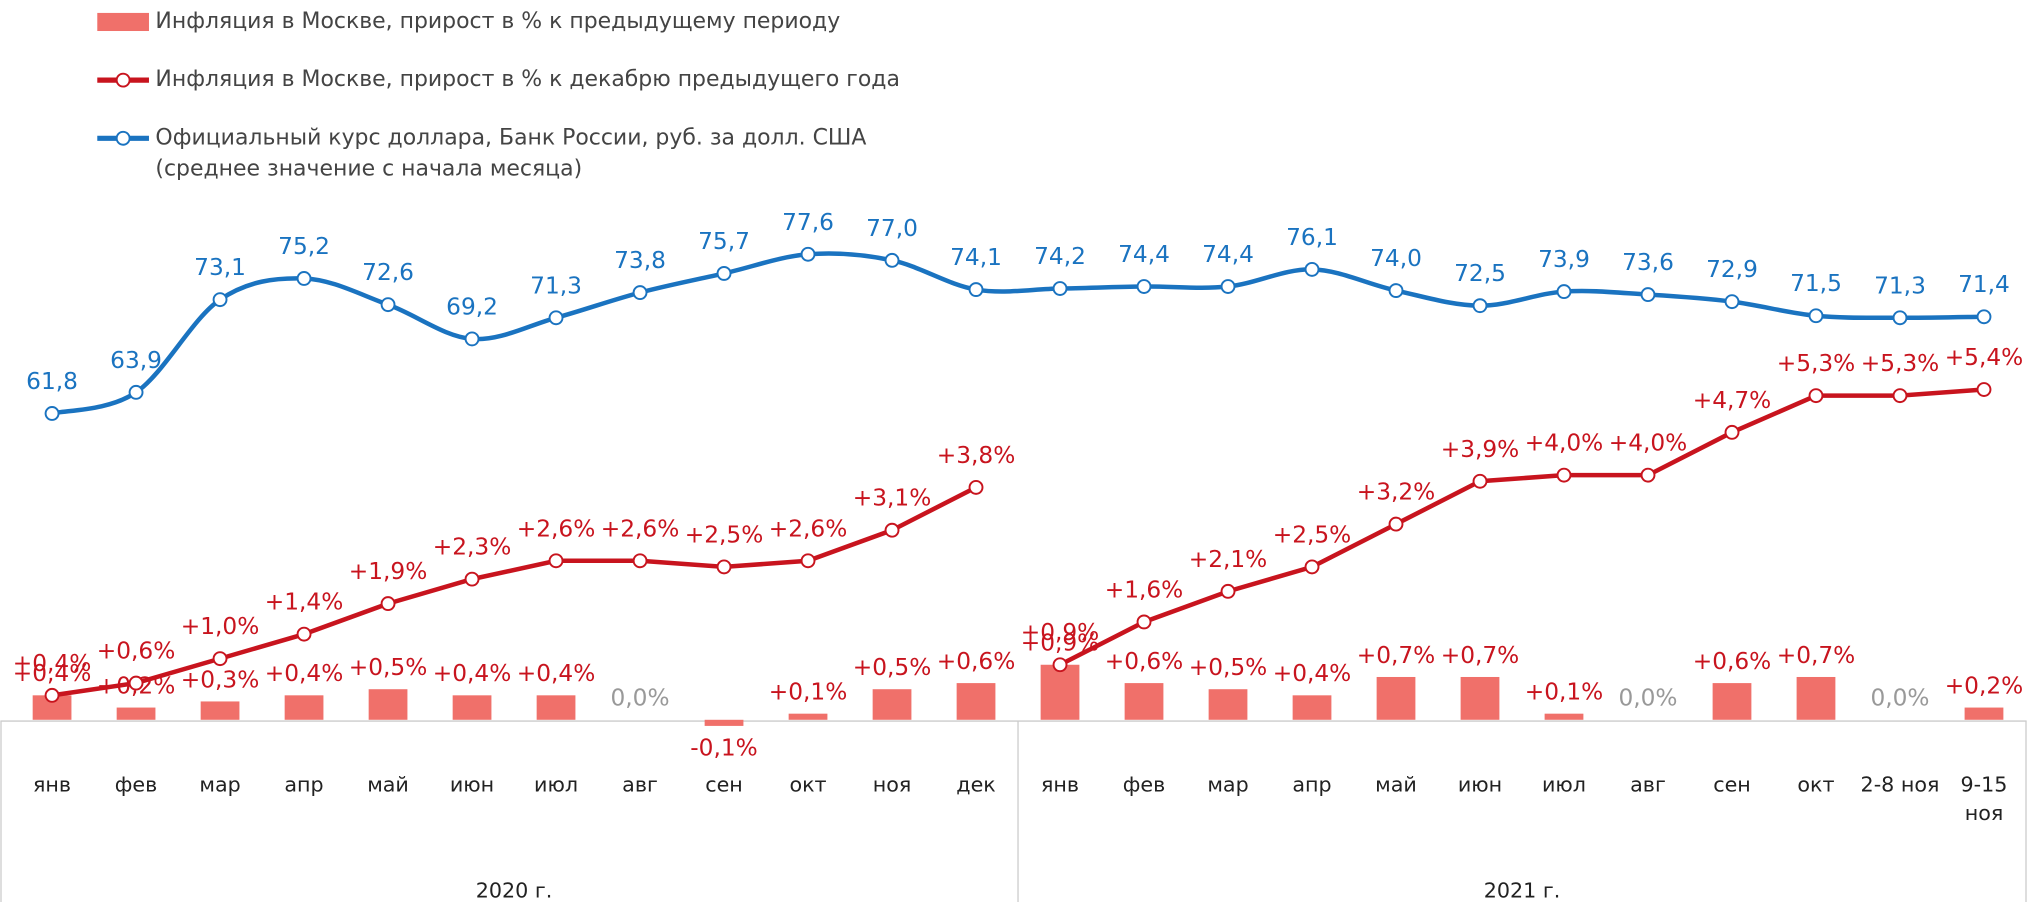 This screenshot has width=2027, height=902. I want to click on bar-value-label: 0,0%, so click(1647, 698).